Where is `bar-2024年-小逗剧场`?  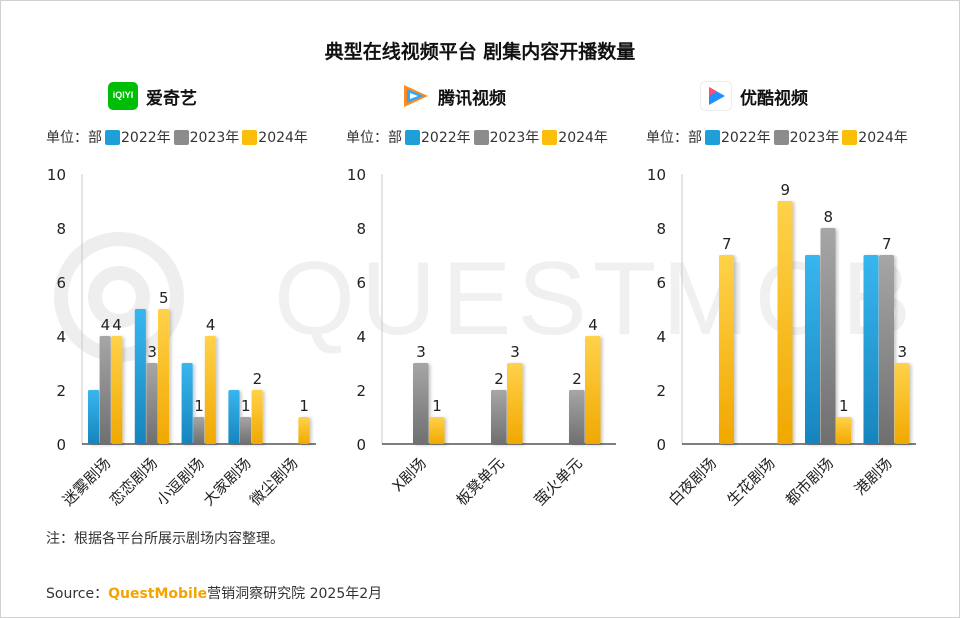
bar-2024年-小逗剧场 is located at coordinates (210, 390).